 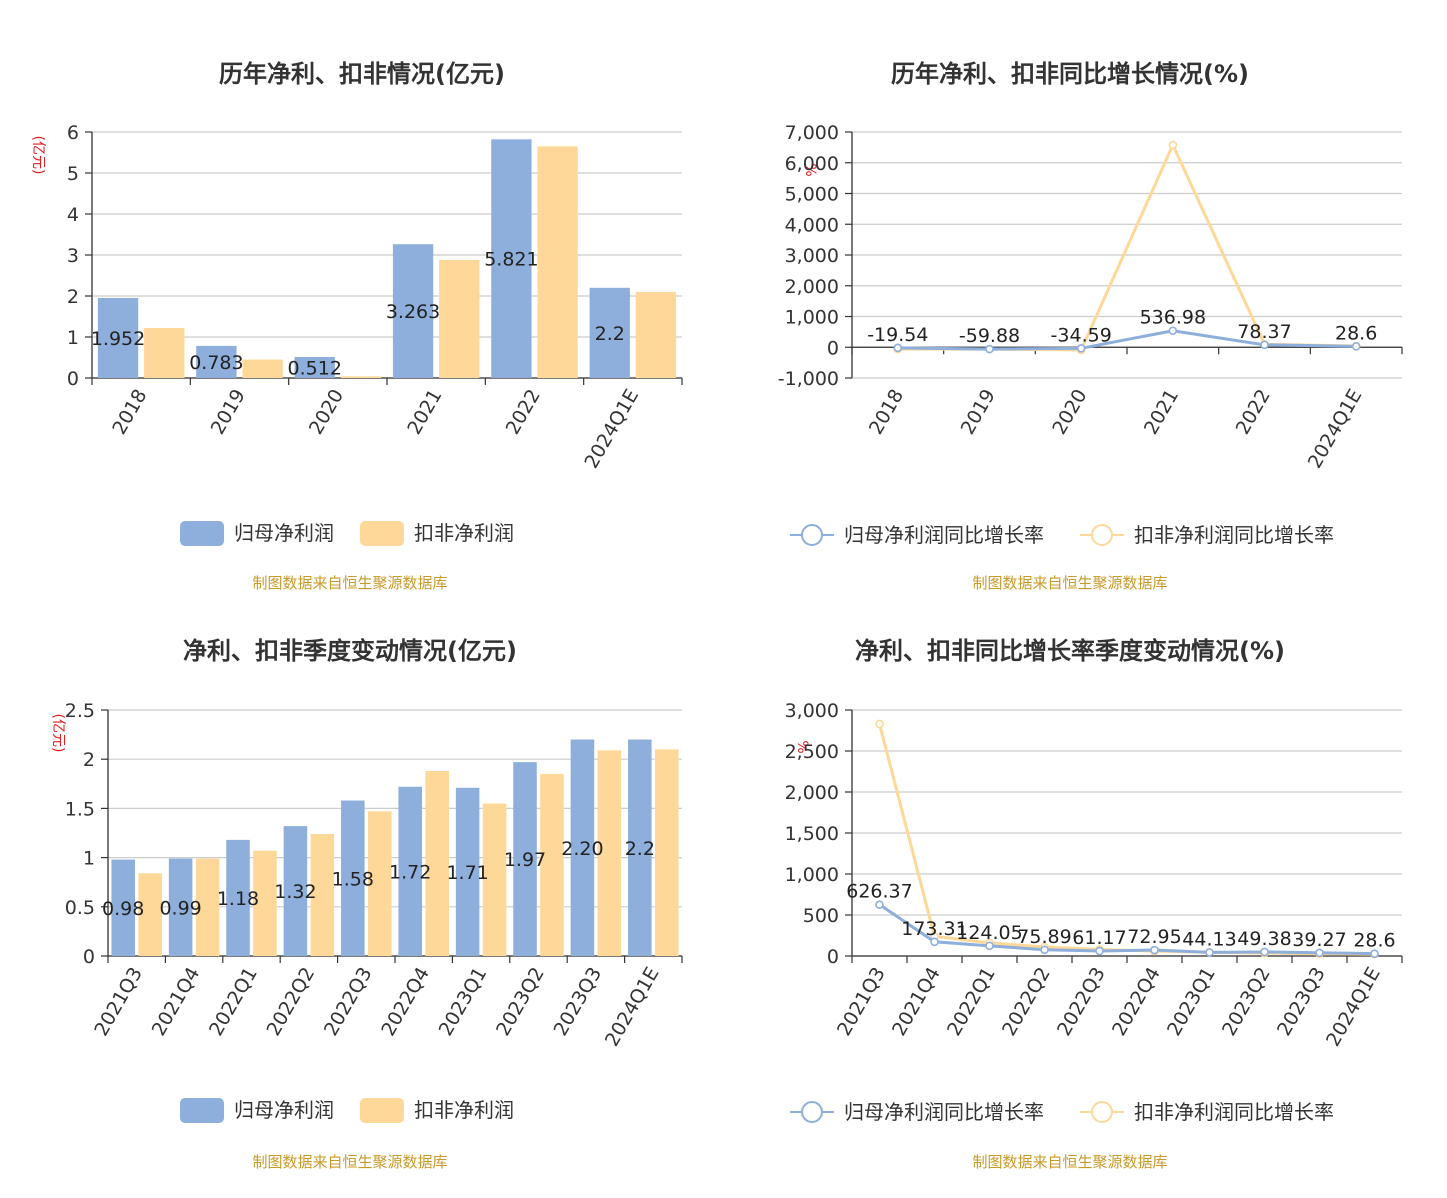 I want to click on data-label: 75.89, so click(x=1044, y=937).